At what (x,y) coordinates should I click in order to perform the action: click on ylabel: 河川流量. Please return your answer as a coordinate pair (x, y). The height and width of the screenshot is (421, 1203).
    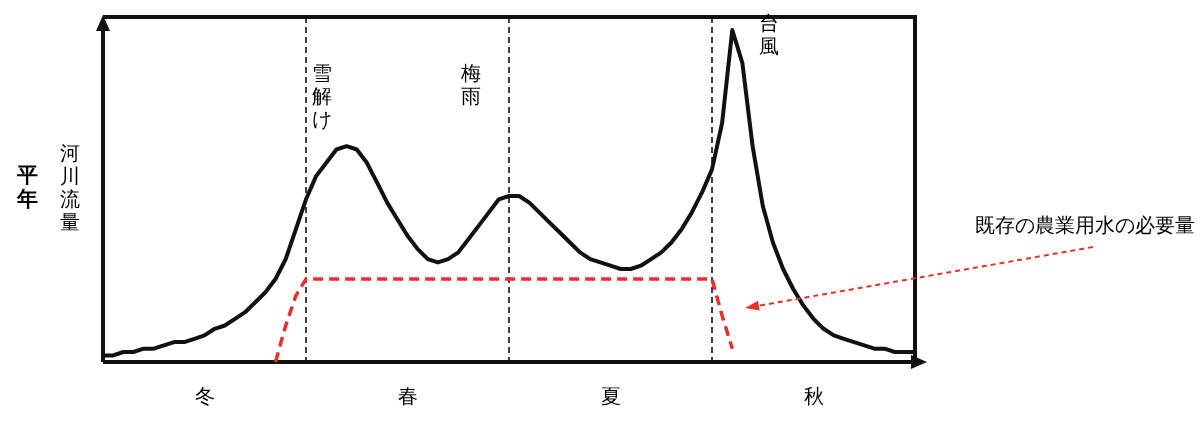
    Looking at the image, I should click on (70, 187).